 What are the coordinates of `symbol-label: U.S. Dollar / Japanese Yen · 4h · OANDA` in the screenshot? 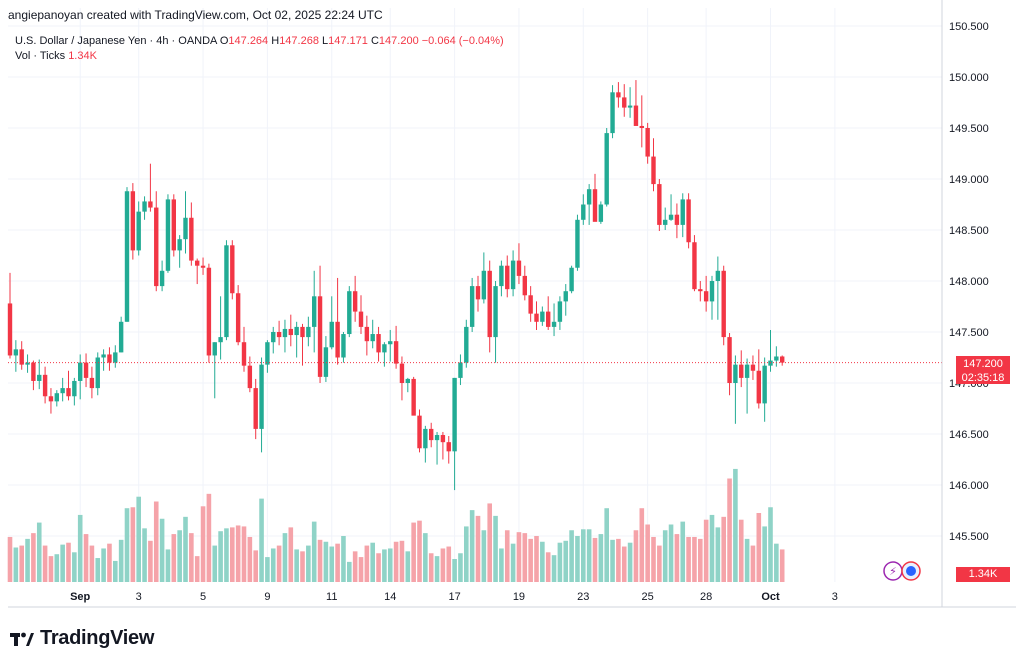 It's located at (116, 41).